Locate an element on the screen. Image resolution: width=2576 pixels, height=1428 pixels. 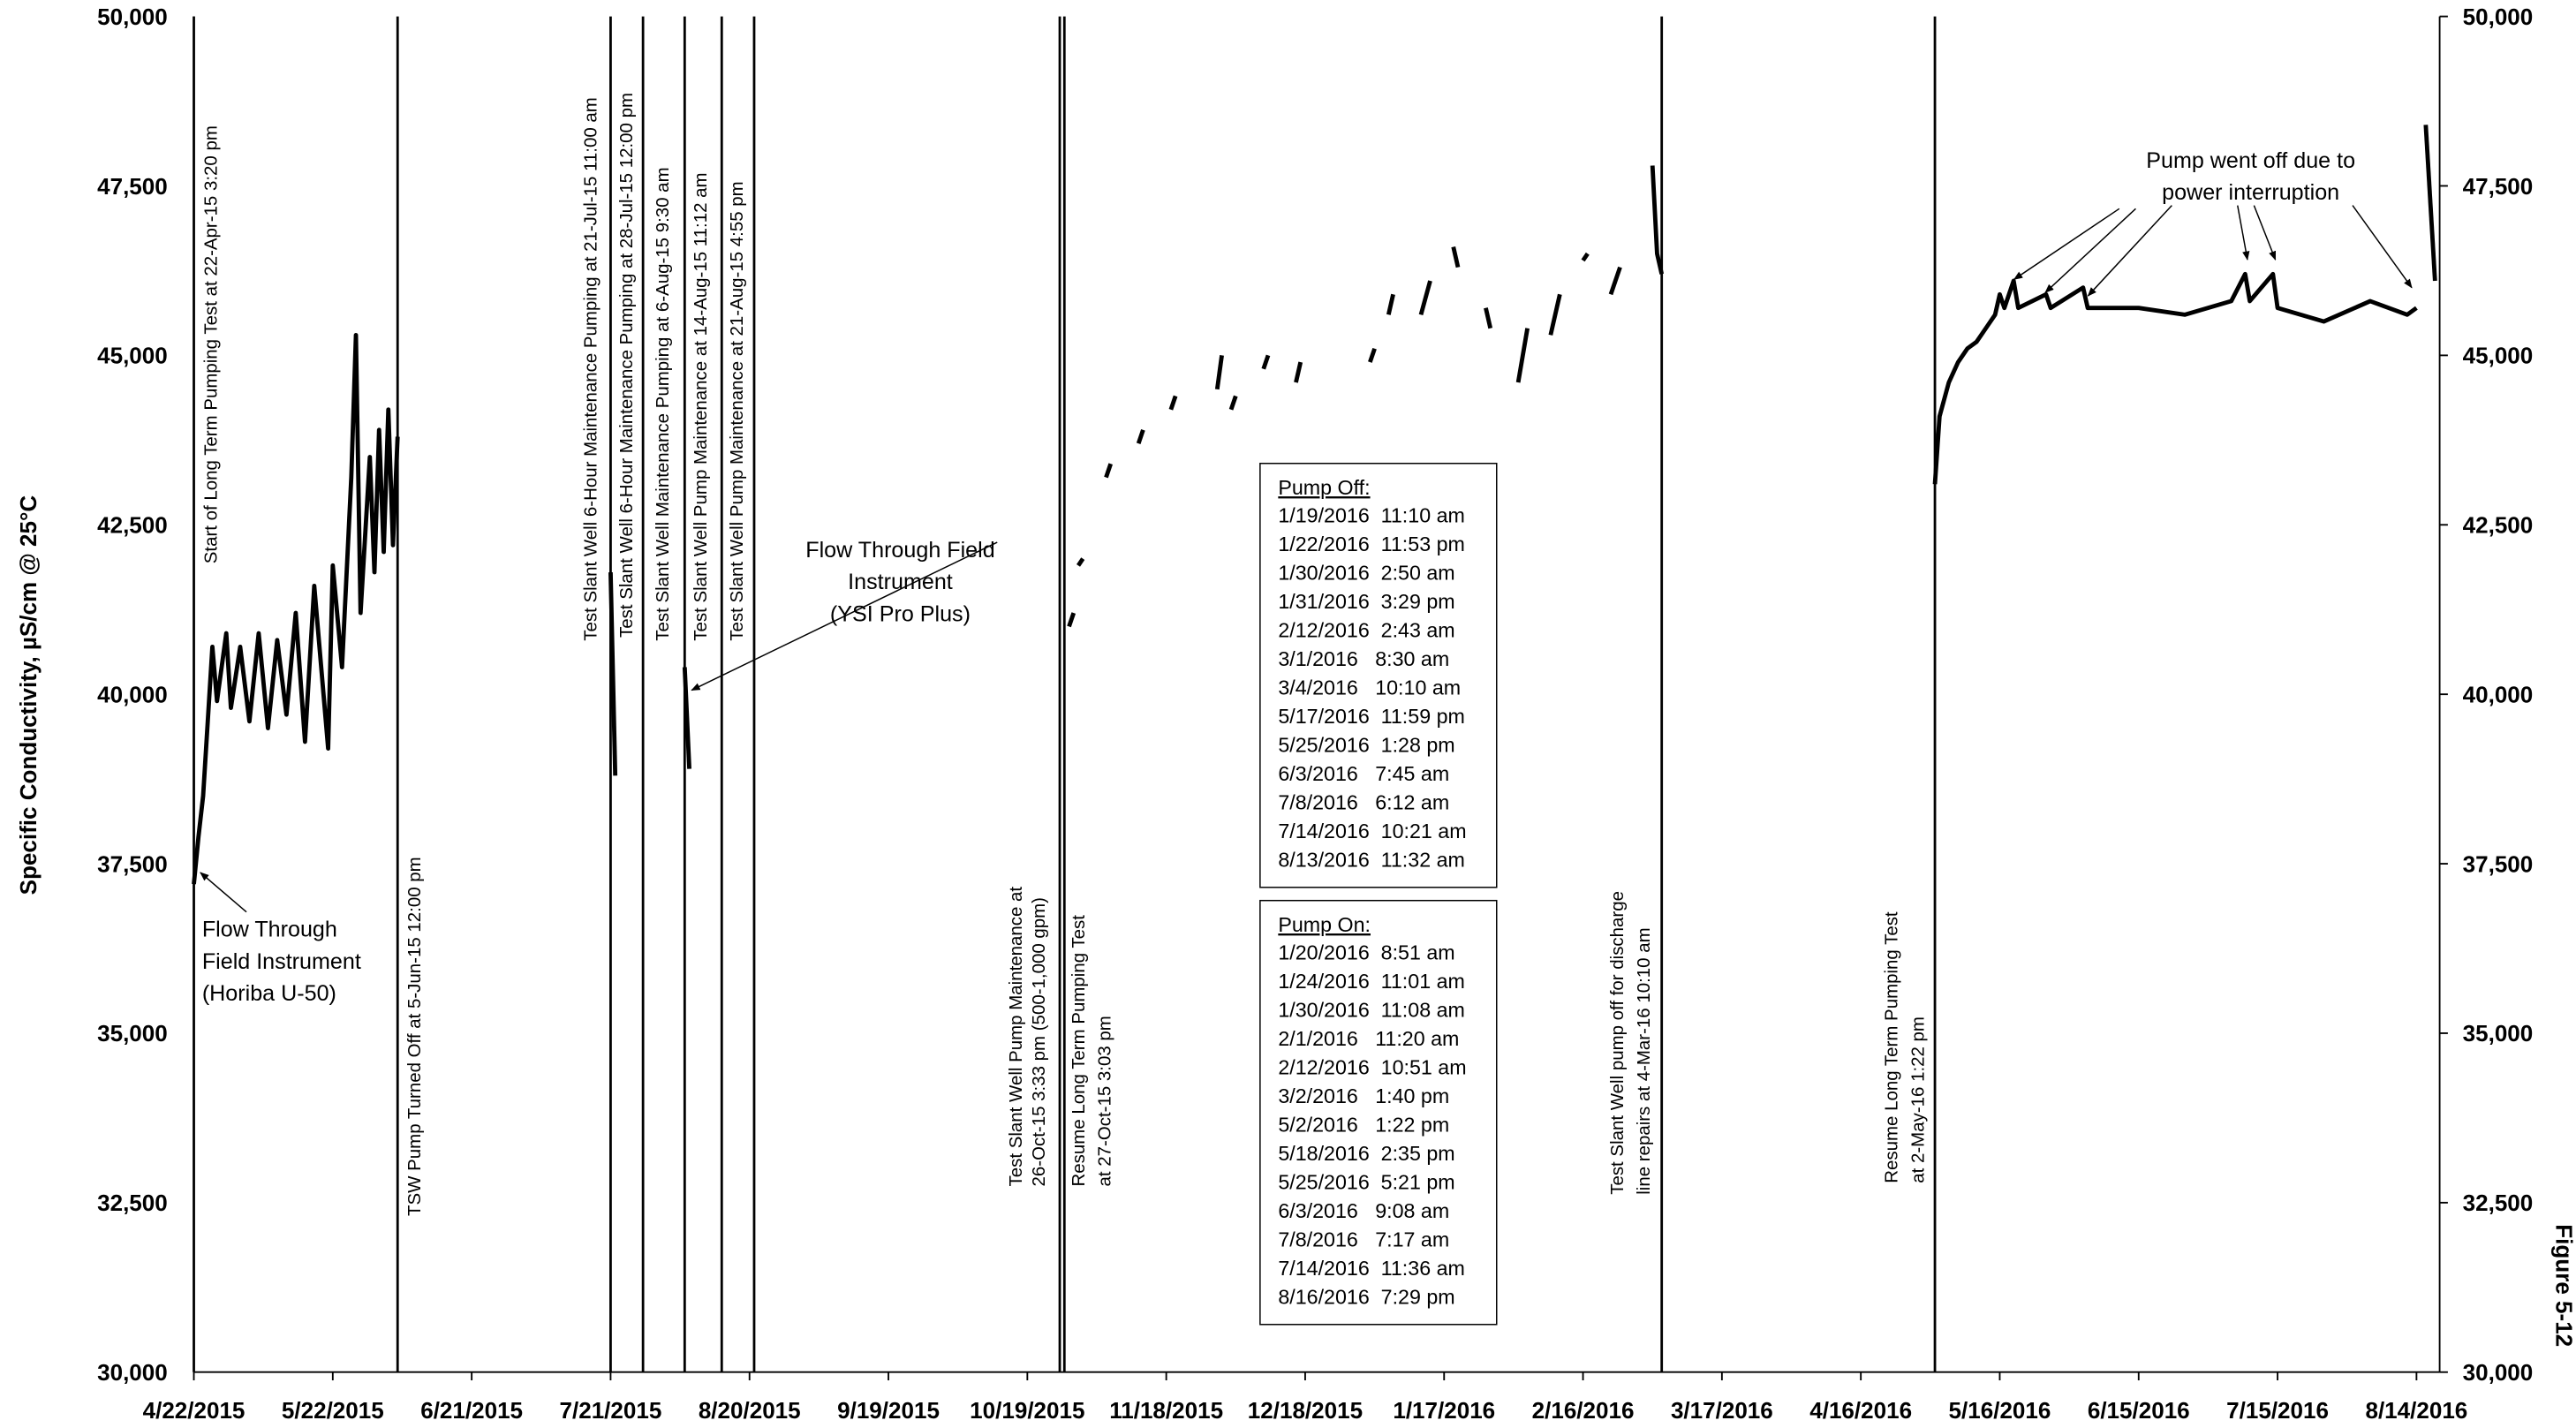
box-row: 1/30/2016 11:08 am is located at coordinates (1371, 1010).